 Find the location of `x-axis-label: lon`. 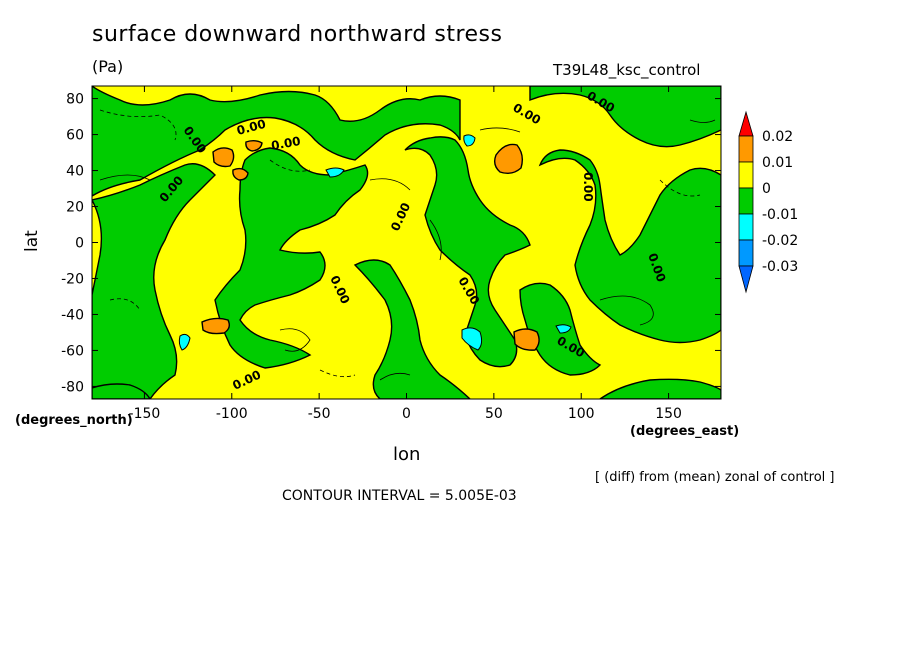

x-axis-label: lon is located at coordinates (407, 454).